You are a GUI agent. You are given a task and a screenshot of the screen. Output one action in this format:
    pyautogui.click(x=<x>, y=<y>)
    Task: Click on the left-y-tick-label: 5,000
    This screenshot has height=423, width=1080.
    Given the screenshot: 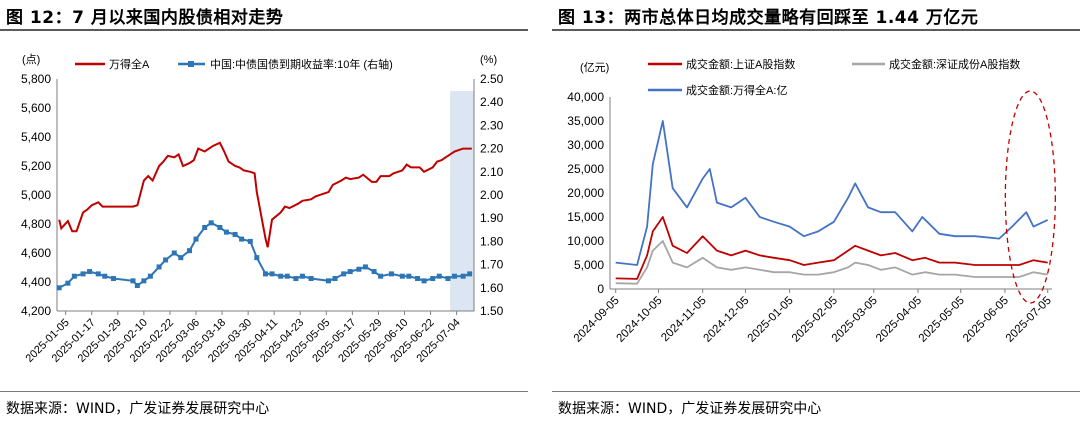 What is the action you would take?
    pyautogui.click(x=36, y=195)
    